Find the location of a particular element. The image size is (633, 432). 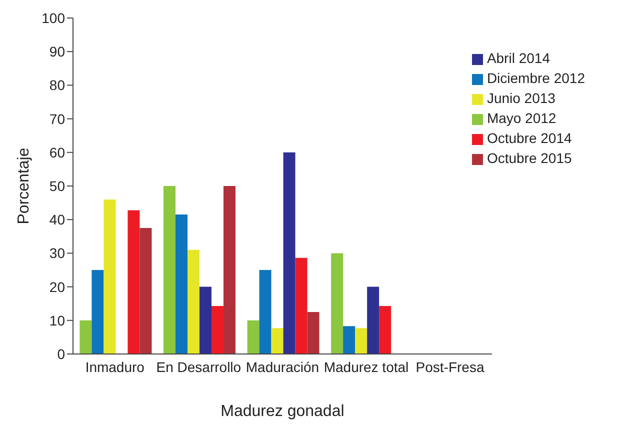

y-tick-label: 10 is located at coordinates (57, 320).